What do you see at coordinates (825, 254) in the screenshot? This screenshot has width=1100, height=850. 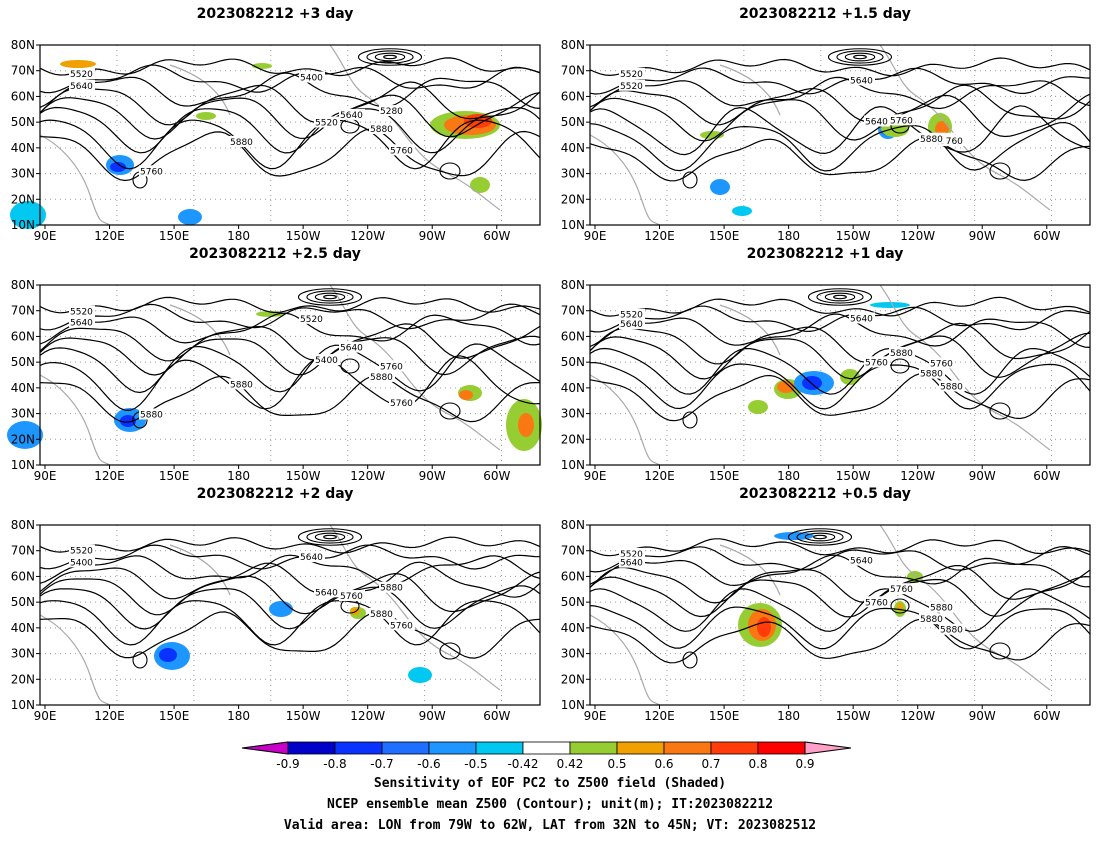 I see `panel-title: 2023082212 +1 day` at bounding box center [825, 254].